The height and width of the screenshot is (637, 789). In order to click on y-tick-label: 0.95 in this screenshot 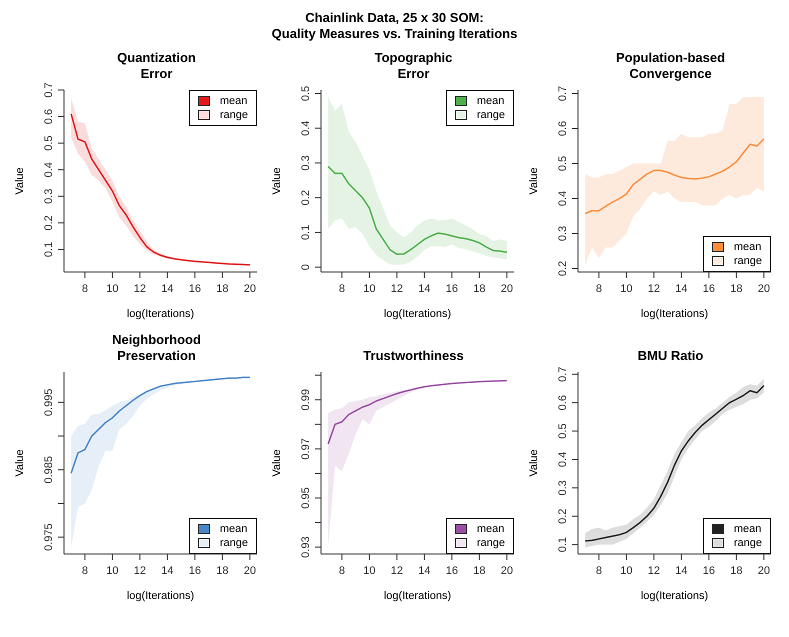, I will do `click(306, 498)`.